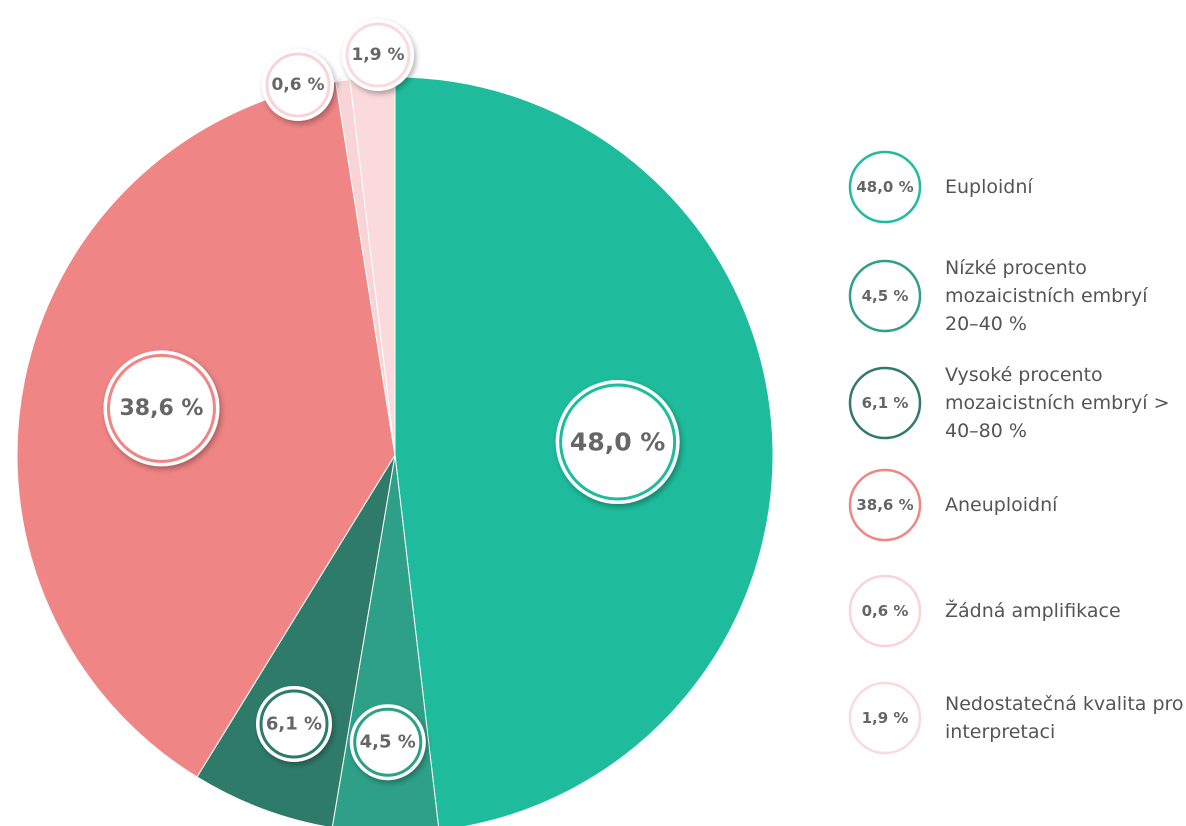 This screenshot has height=826, width=1186. I want to click on legend-label: Žádná amplifikace, so click(1033, 611).